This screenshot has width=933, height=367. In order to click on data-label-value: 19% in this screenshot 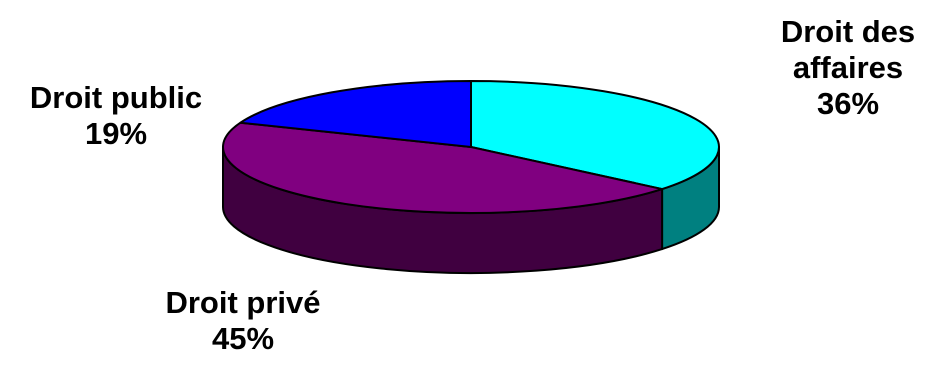, I will do `click(116, 133)`.